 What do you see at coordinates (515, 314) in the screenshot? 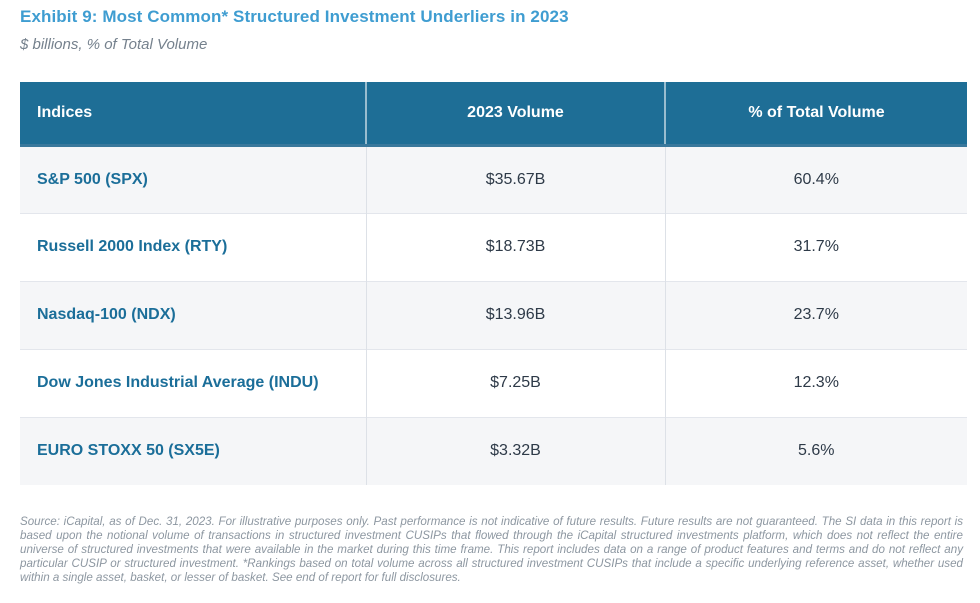
I see `volume-value: $13.96B` at bounding box center [515, 314].